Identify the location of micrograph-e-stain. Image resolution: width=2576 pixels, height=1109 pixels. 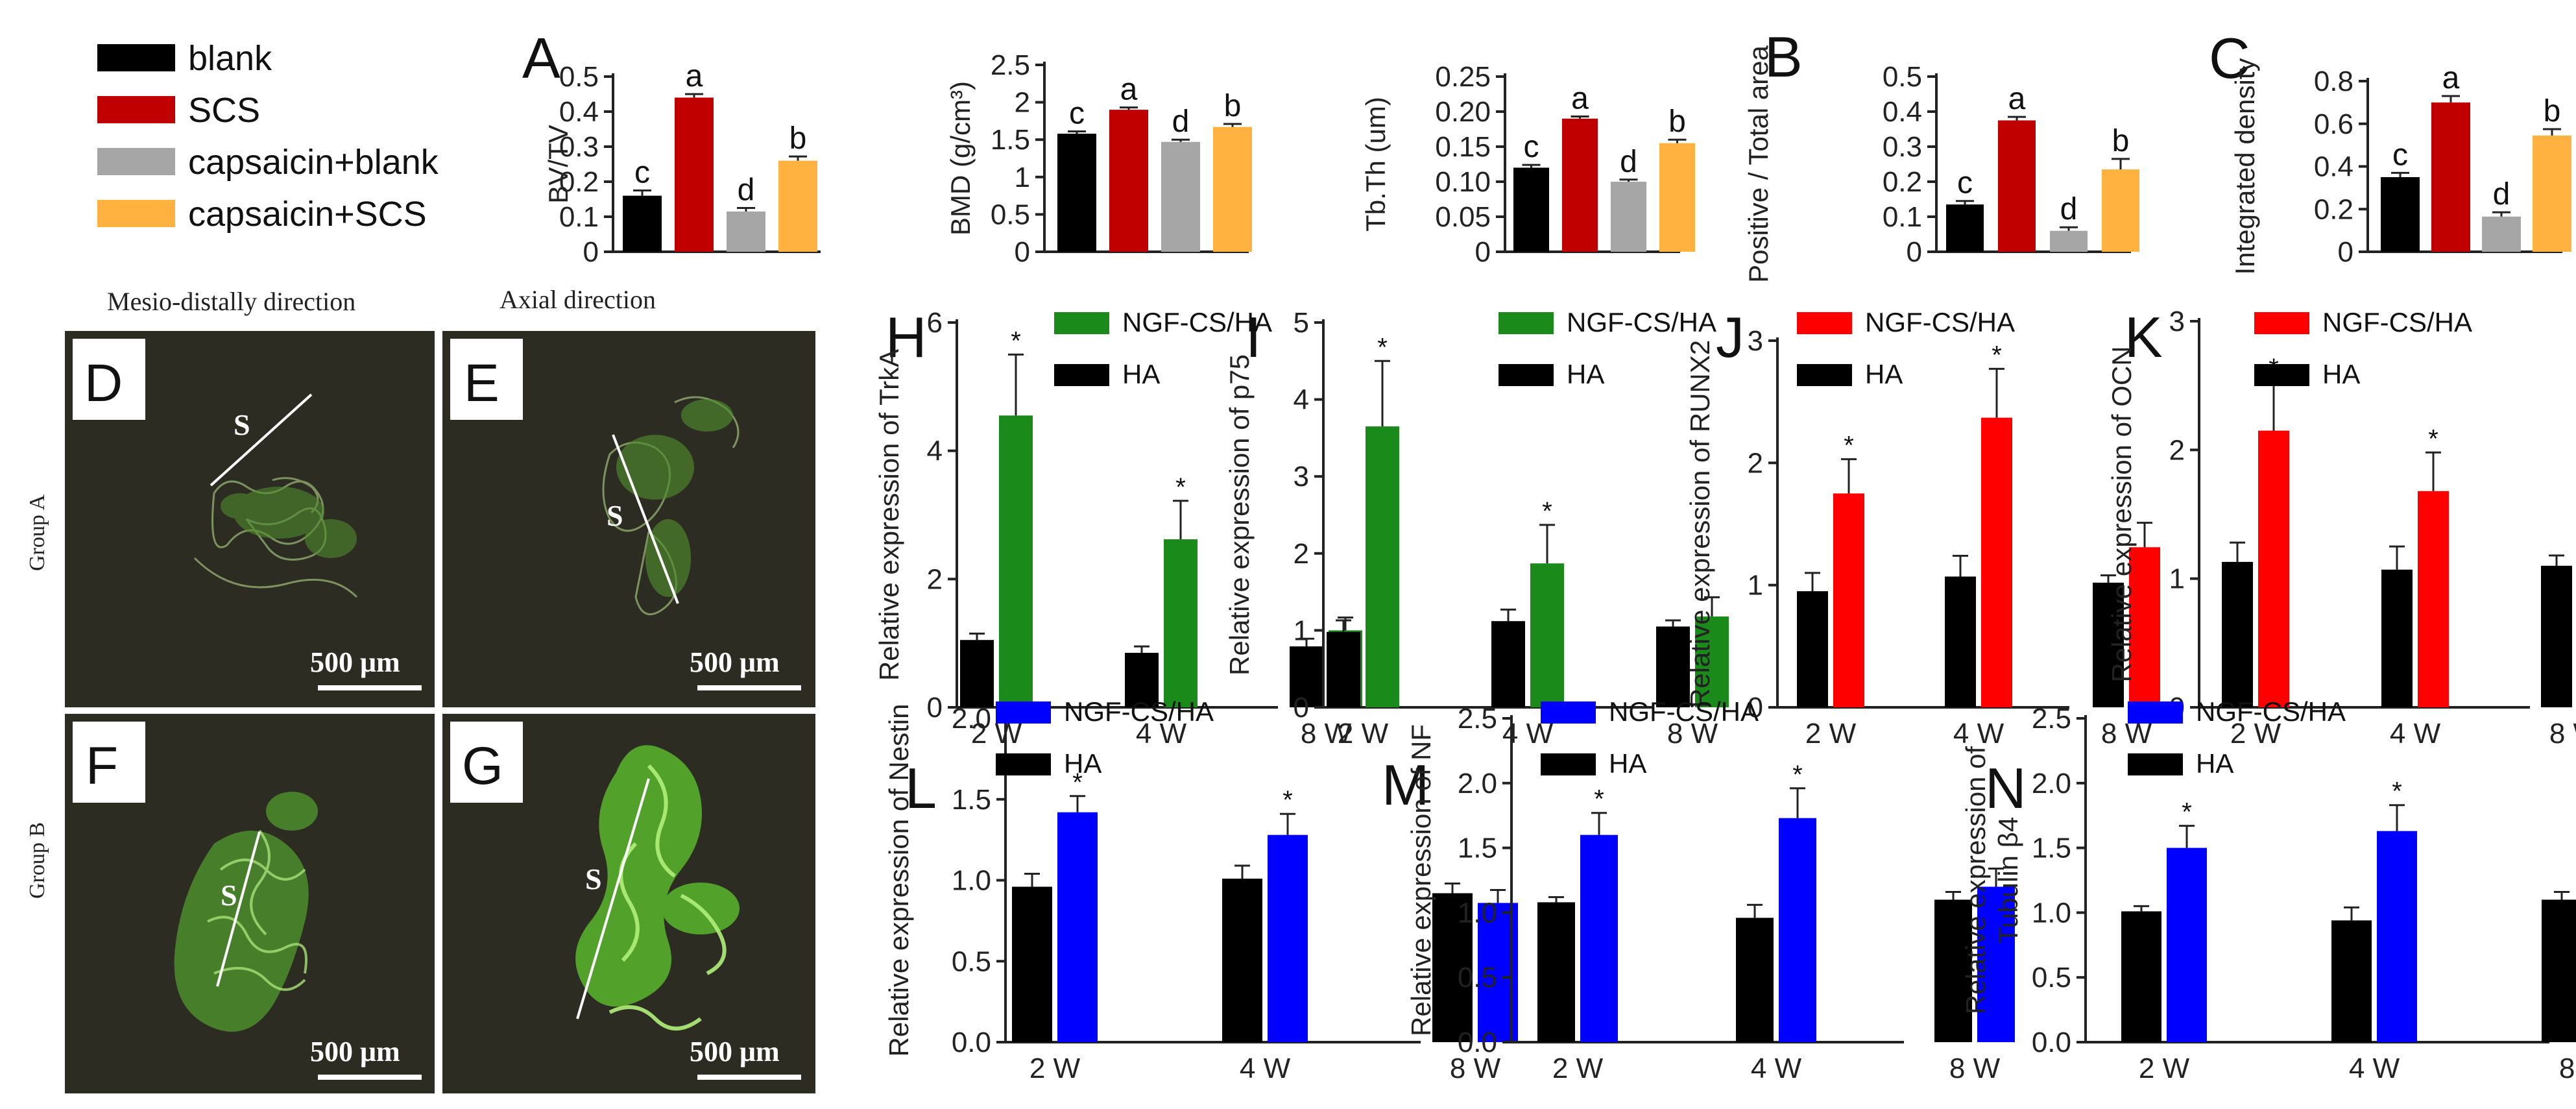
(674, 498).